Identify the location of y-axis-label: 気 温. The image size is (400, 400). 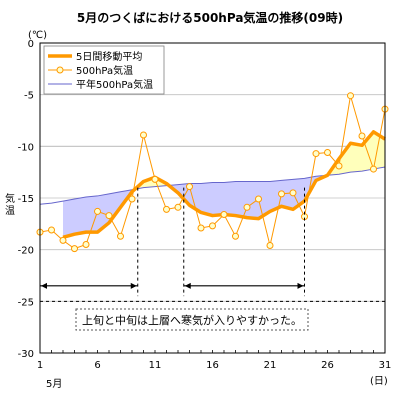
(10, 204).